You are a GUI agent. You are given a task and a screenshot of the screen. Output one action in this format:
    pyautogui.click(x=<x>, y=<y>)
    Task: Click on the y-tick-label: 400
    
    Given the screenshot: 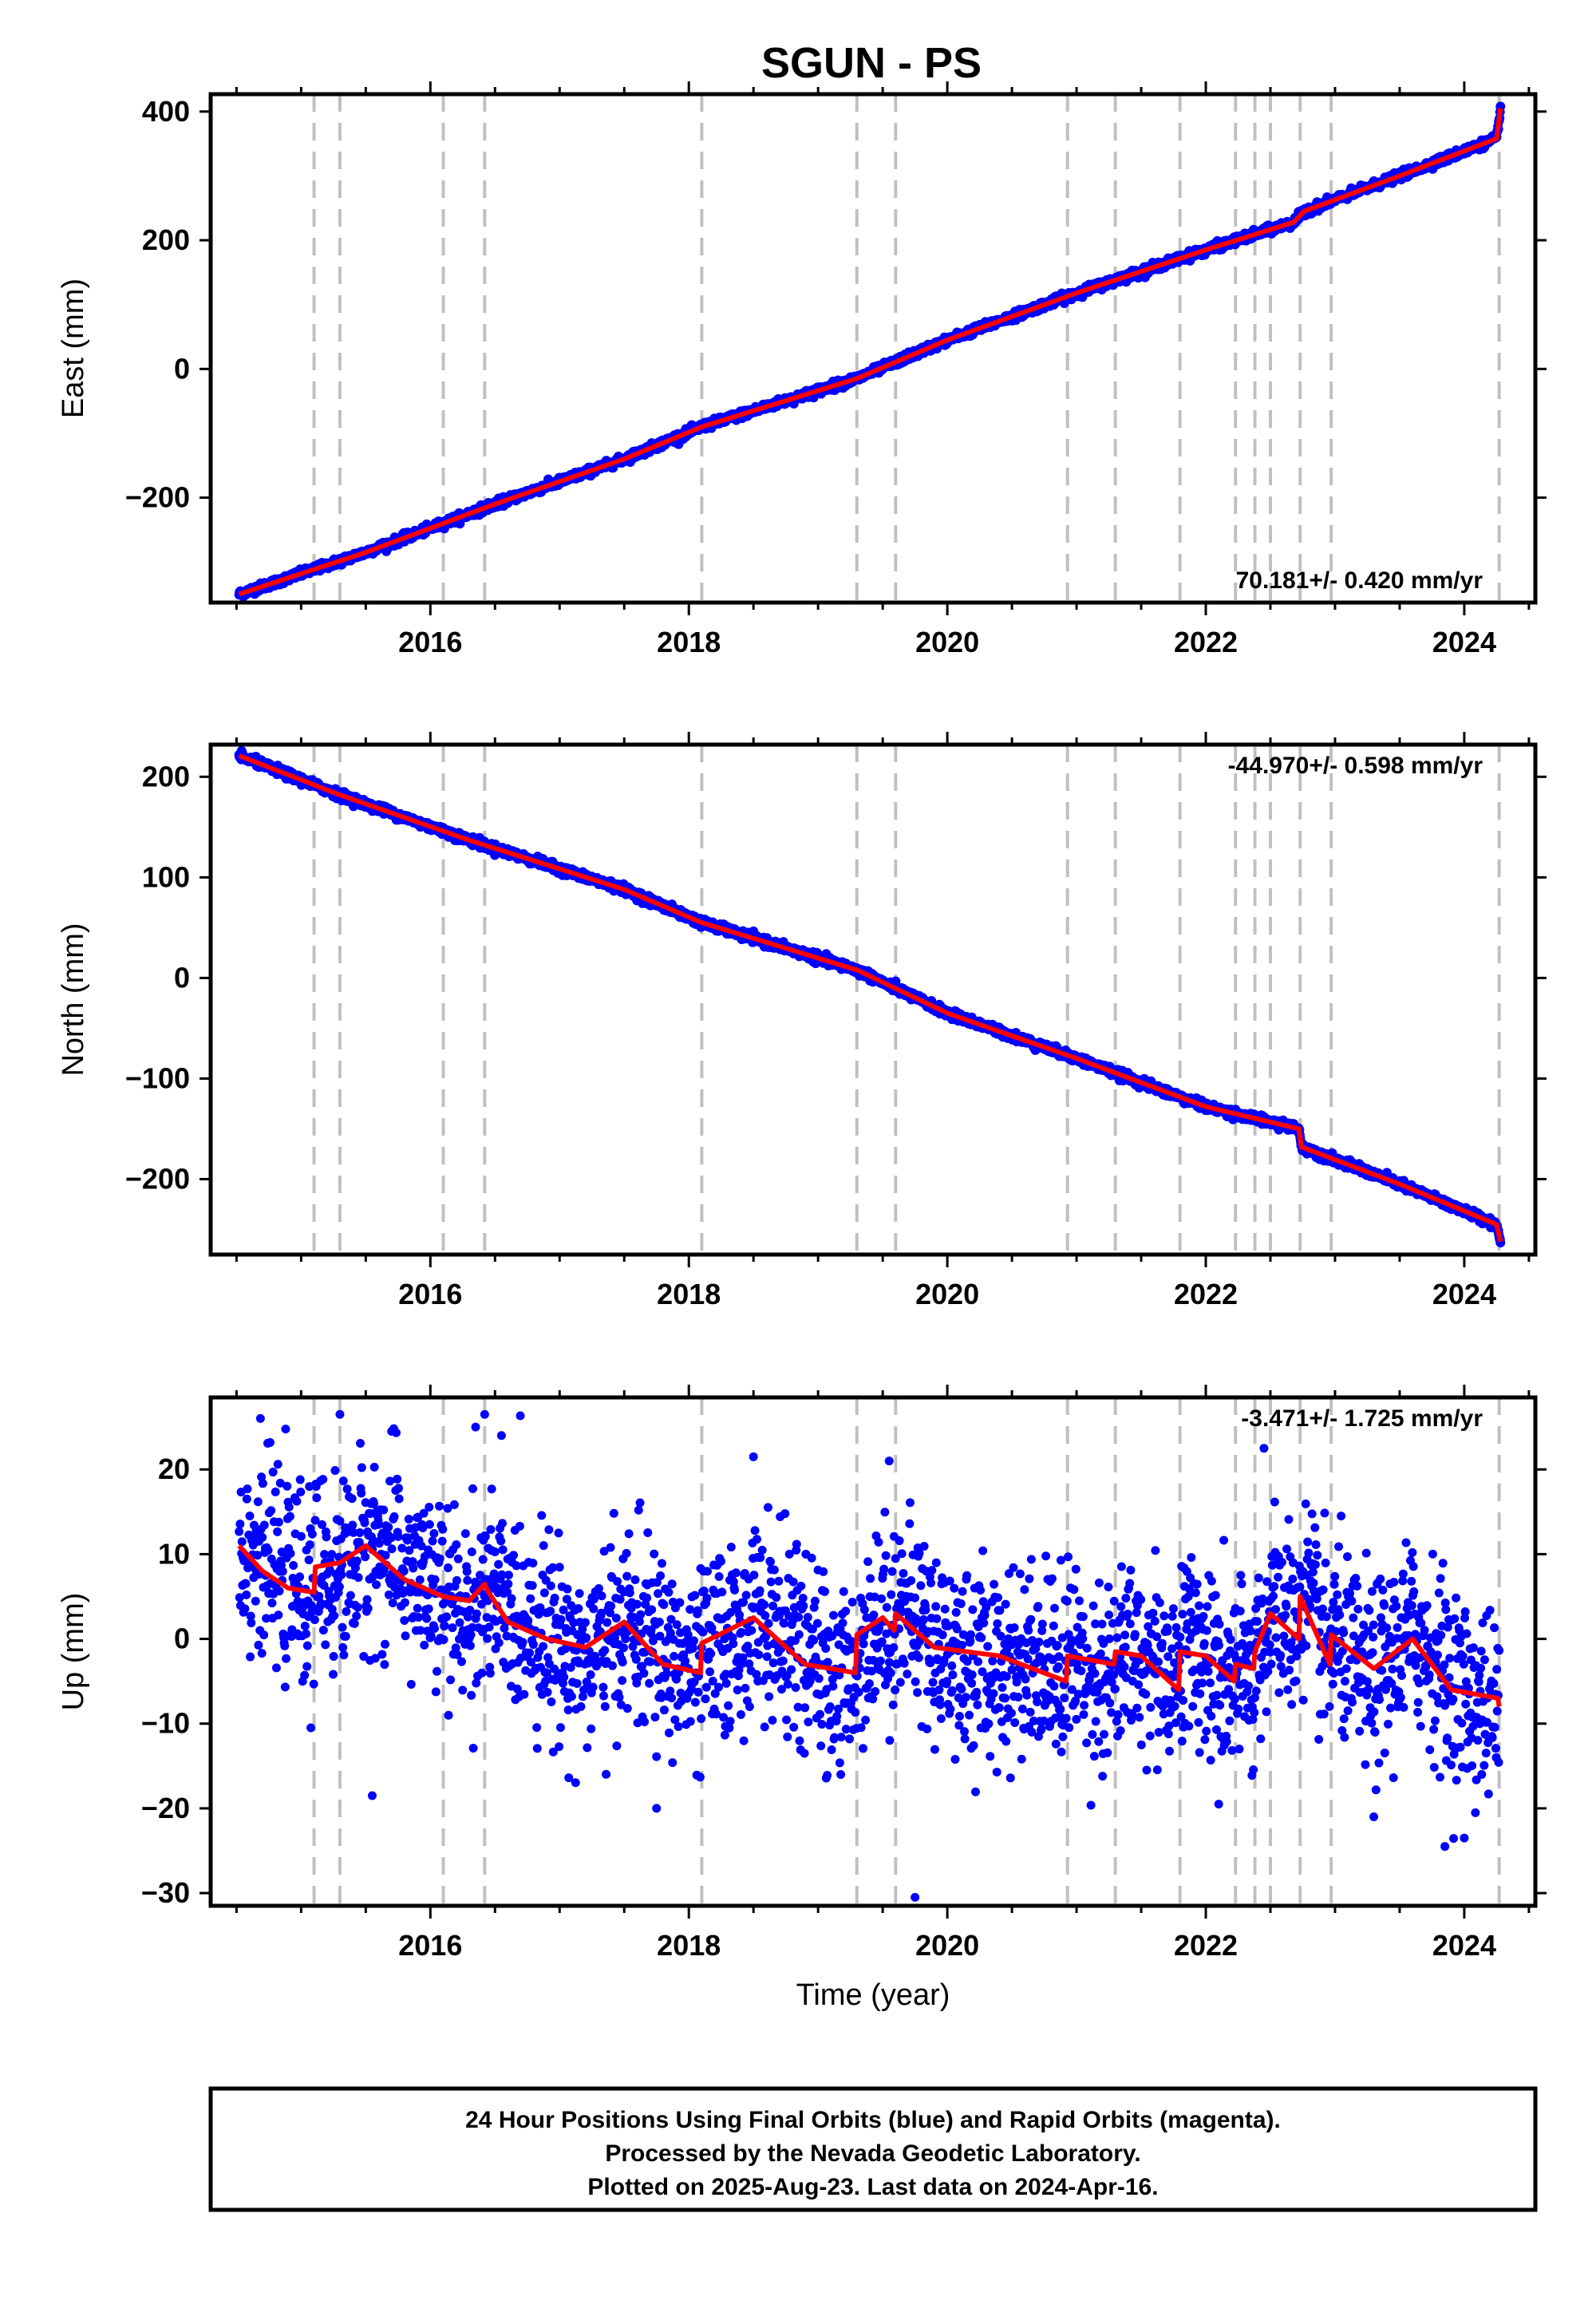 What is the action you would take?
    pyautogui.click(x=166, y=111)
    